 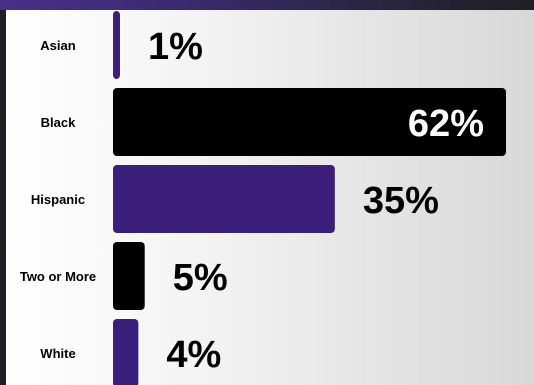 What do you see at coordinates (175, 47) in the screenshot?
I see `value-label-asian: 1%` at bounding box center [175, 47].